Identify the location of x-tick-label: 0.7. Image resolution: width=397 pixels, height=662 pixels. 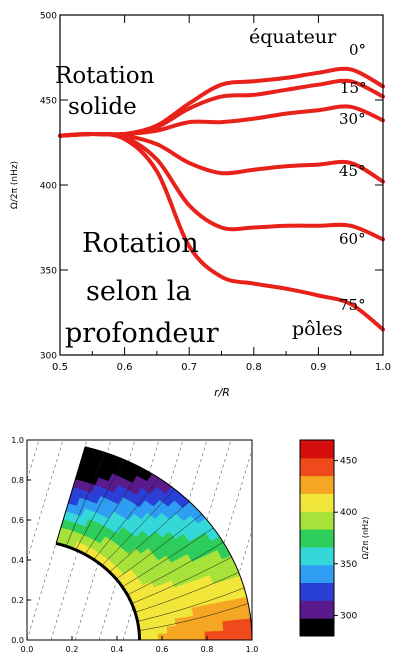
(189, 367).